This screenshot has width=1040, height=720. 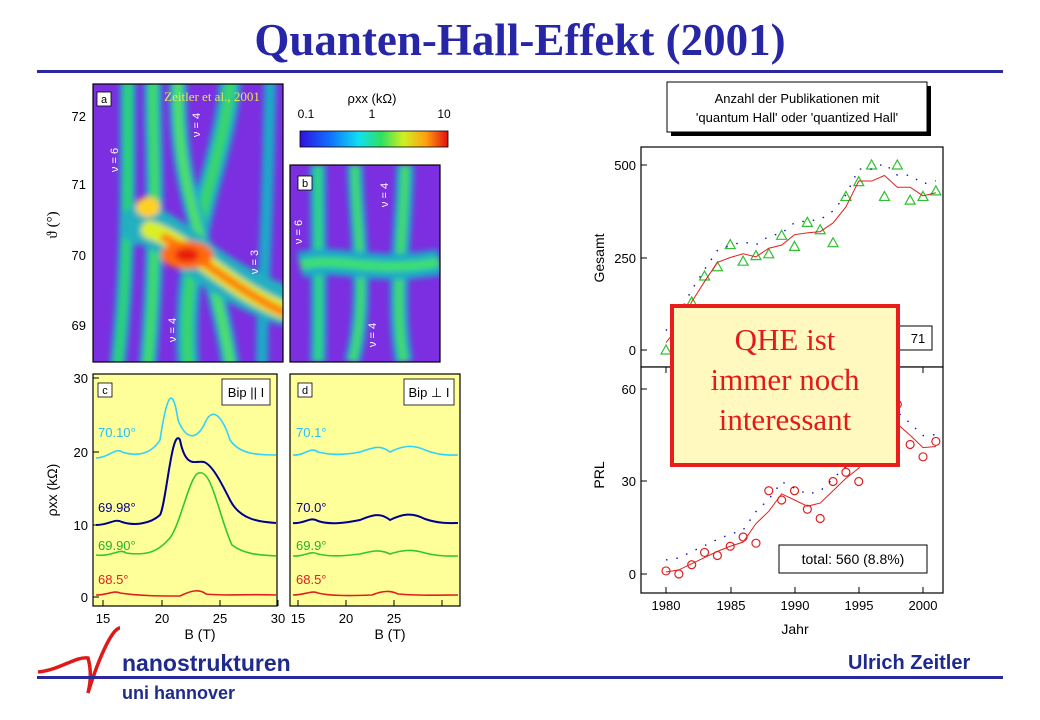 What do you see at coordinates (79, 255) in the screenshot?
I see `panel-a-ytick: 70` at bounding box center [79, 255].